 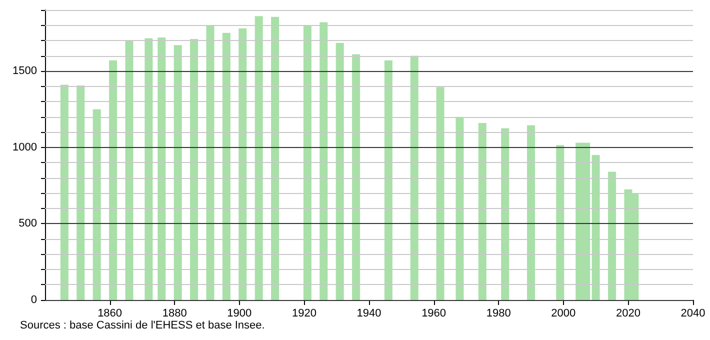 I want to click on x-tick-label: 2000, so click(x=563, y=314).